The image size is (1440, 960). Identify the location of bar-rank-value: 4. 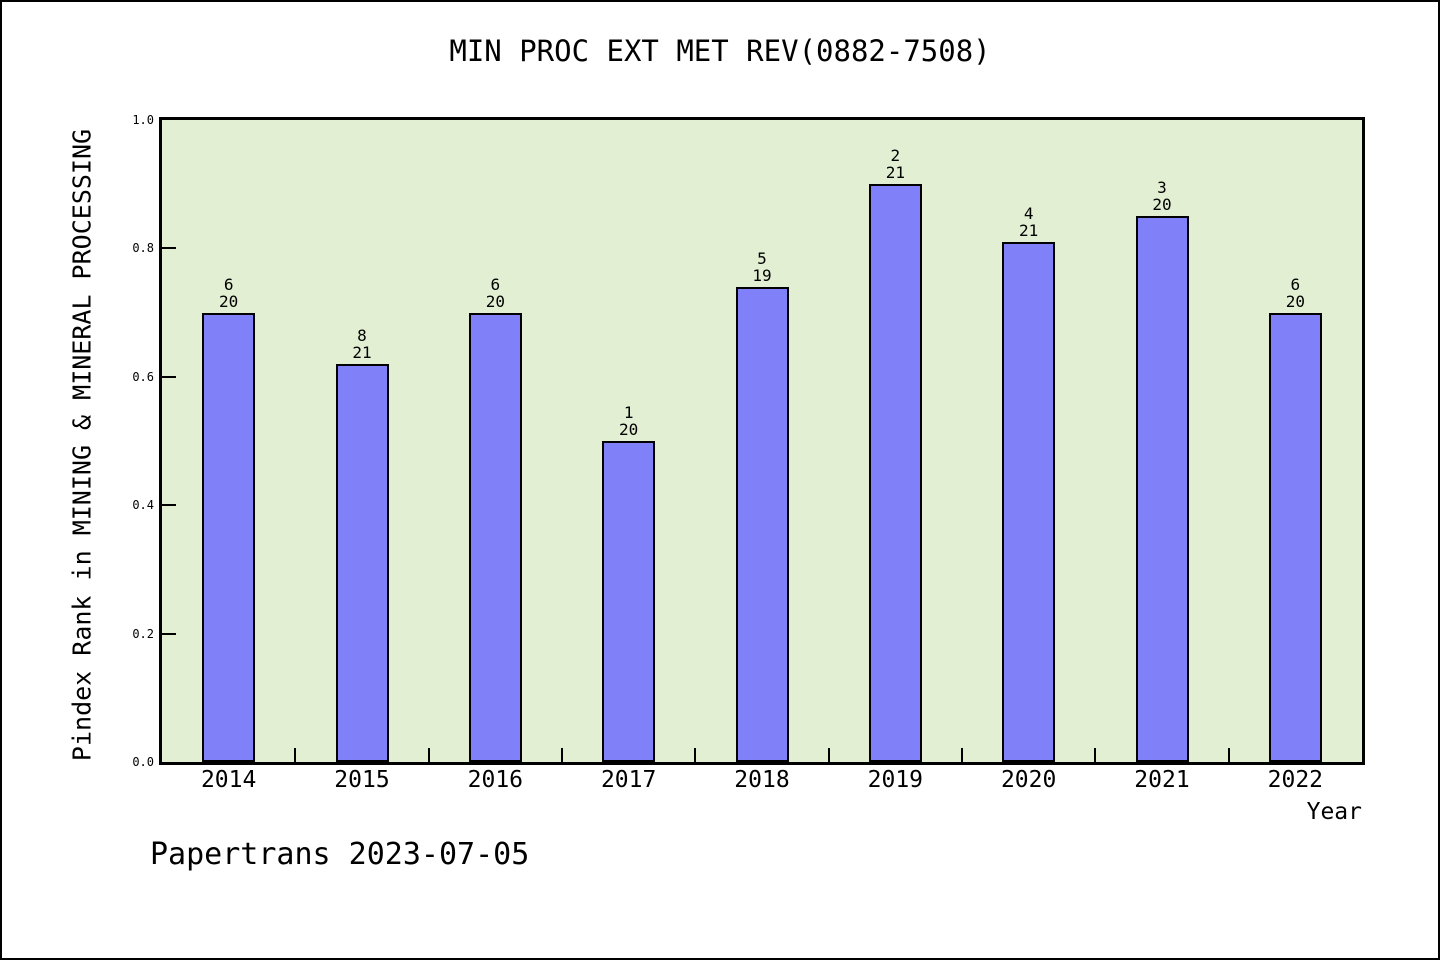
(1028, 213).